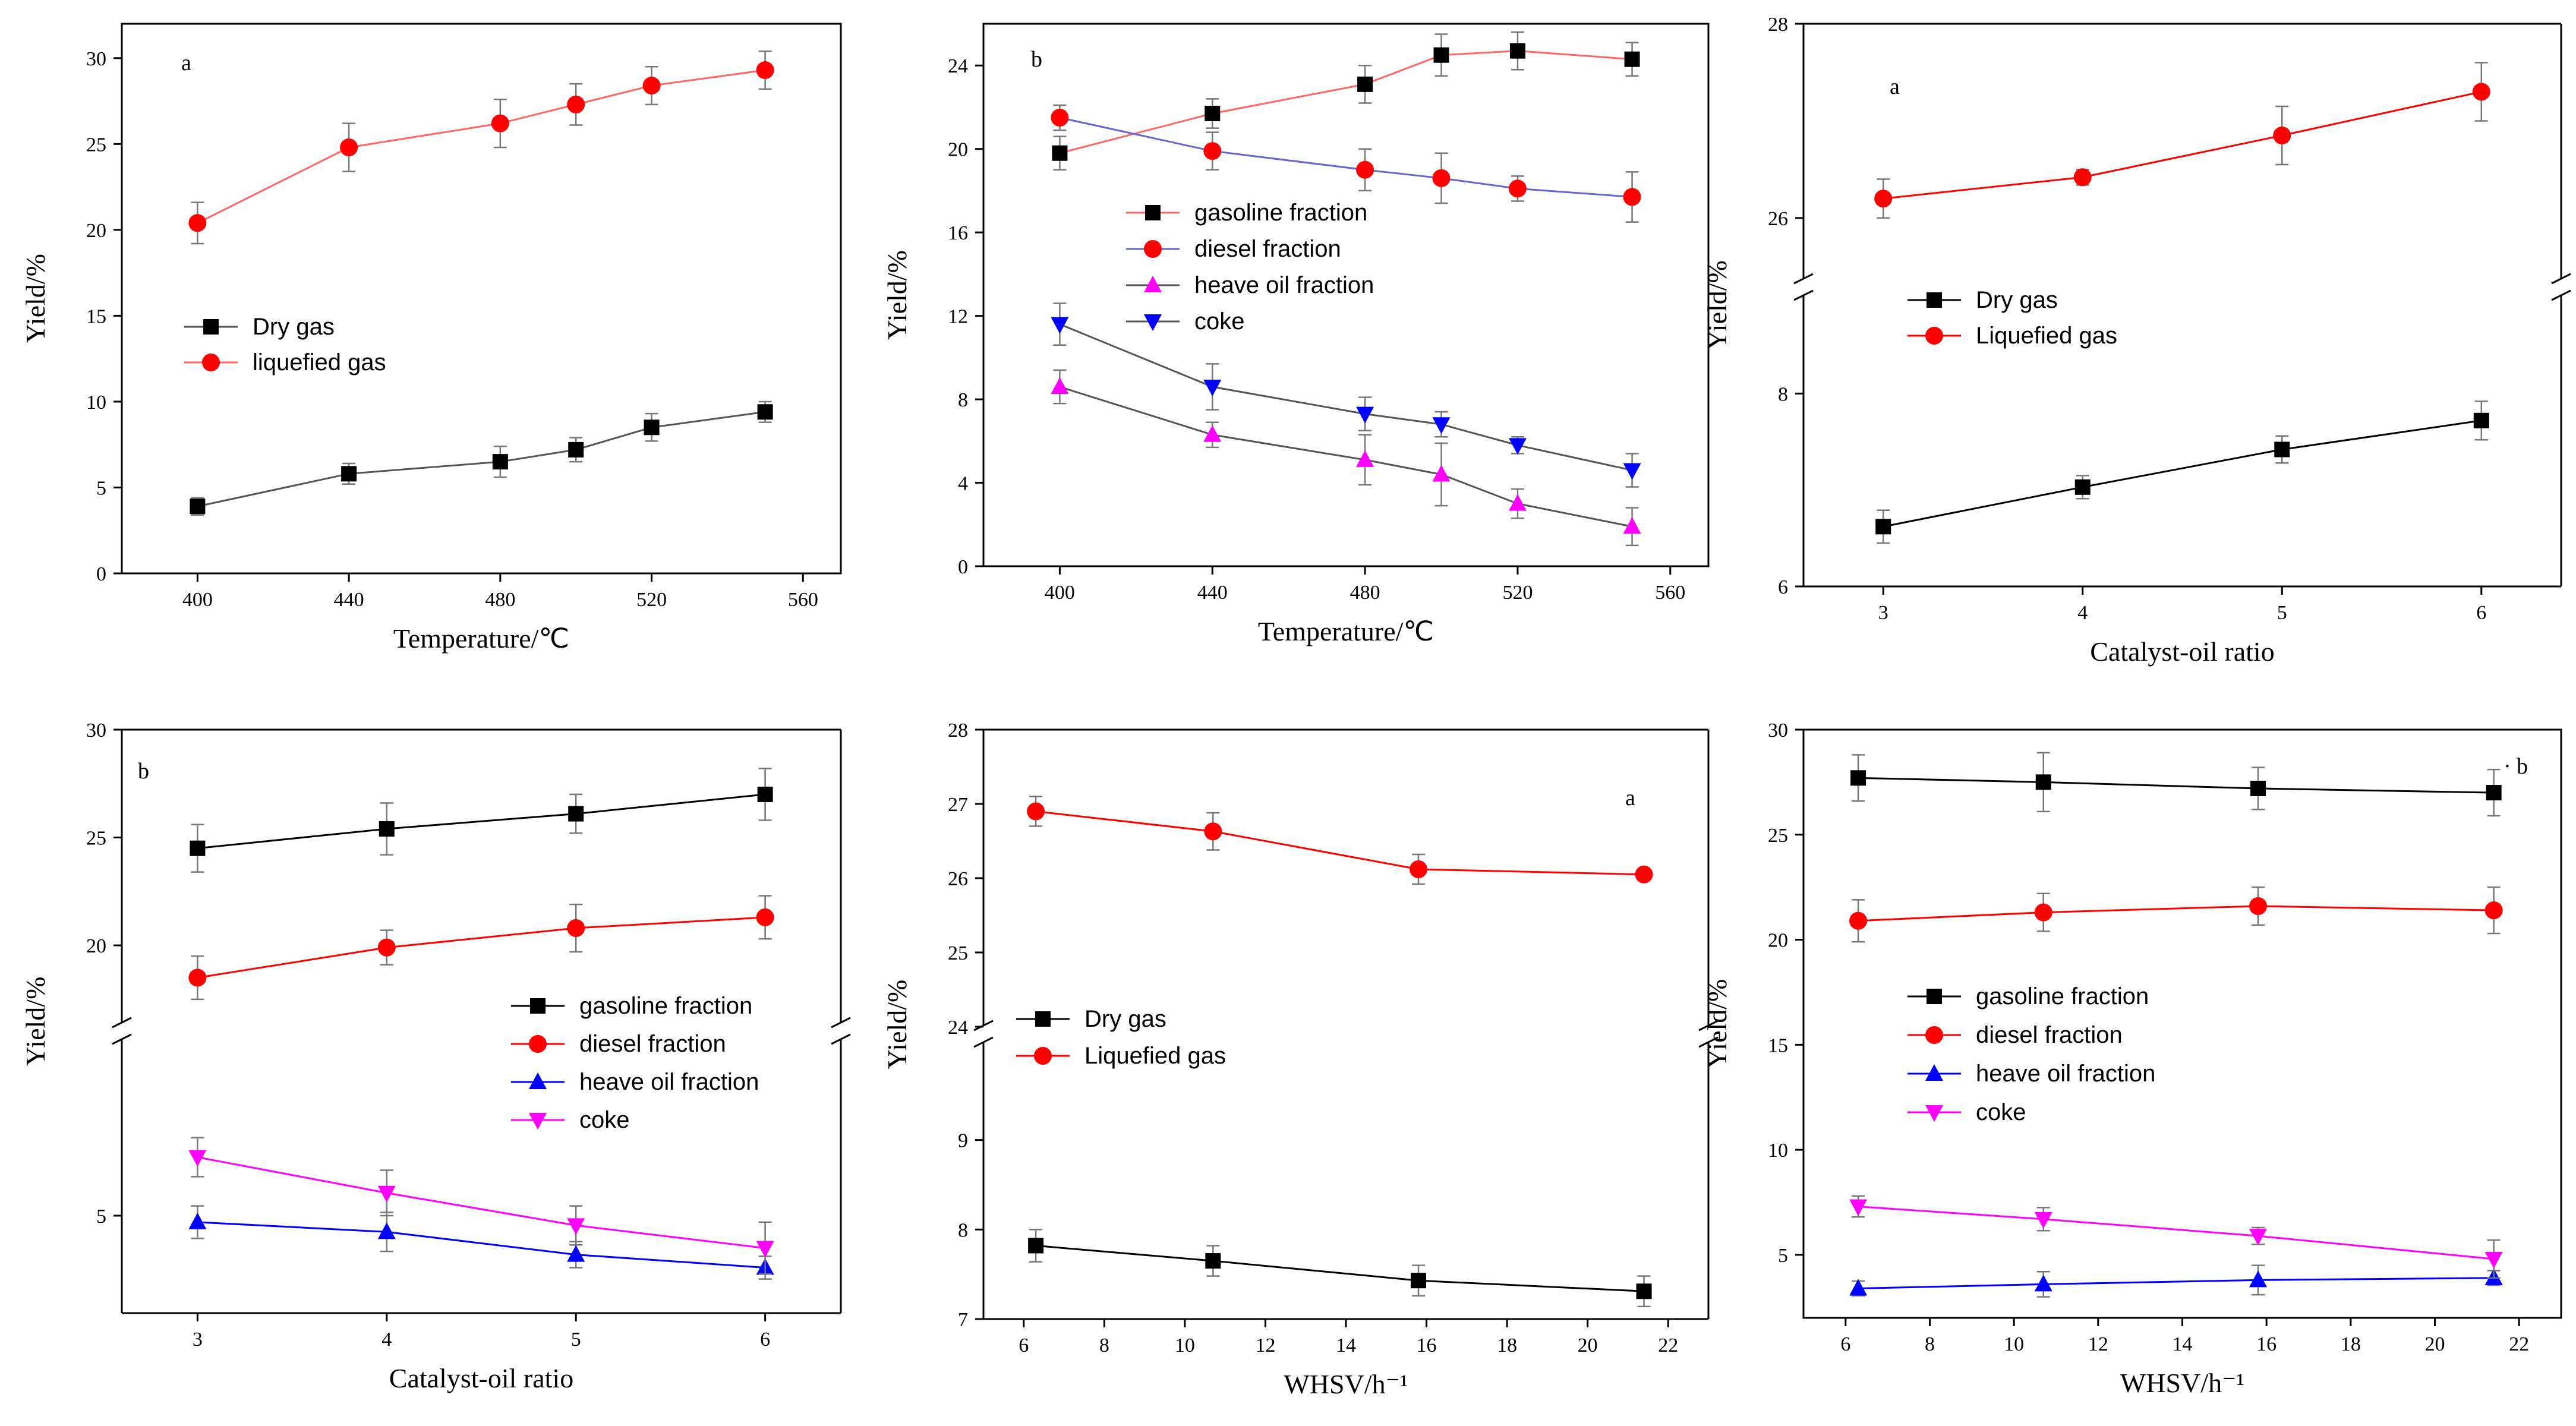  I want to click on y-tick-label: 10, so click(1778, 1151).